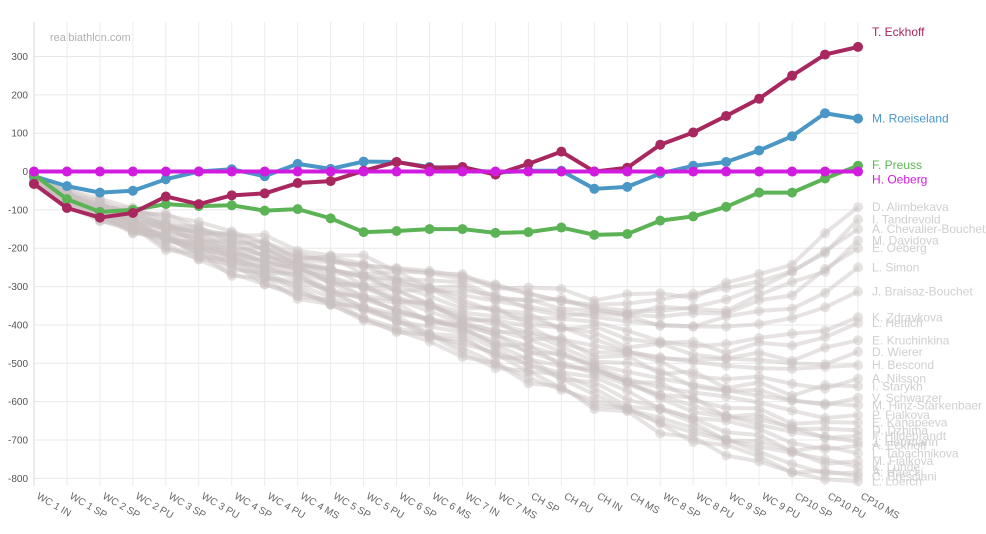 The image size is (986, 534). What do you see at coordinates (609, 502) in the screenshot?
I see `x-tick-label: CH IN` at bounding box center [609, 502].